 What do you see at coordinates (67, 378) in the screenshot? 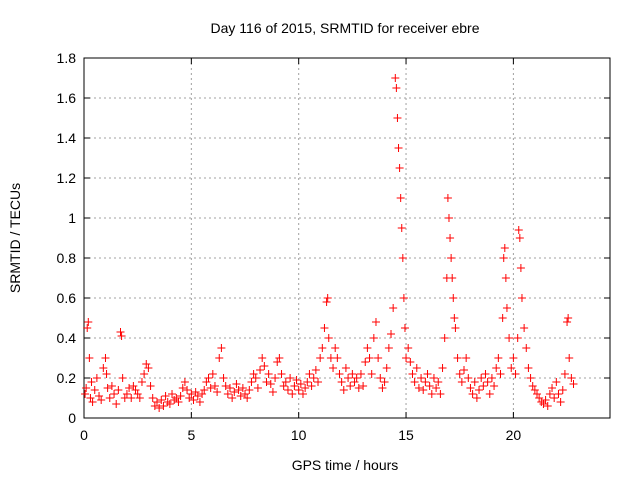
I see `y-tick-label: 0.2` at bounding box center [67, 378].